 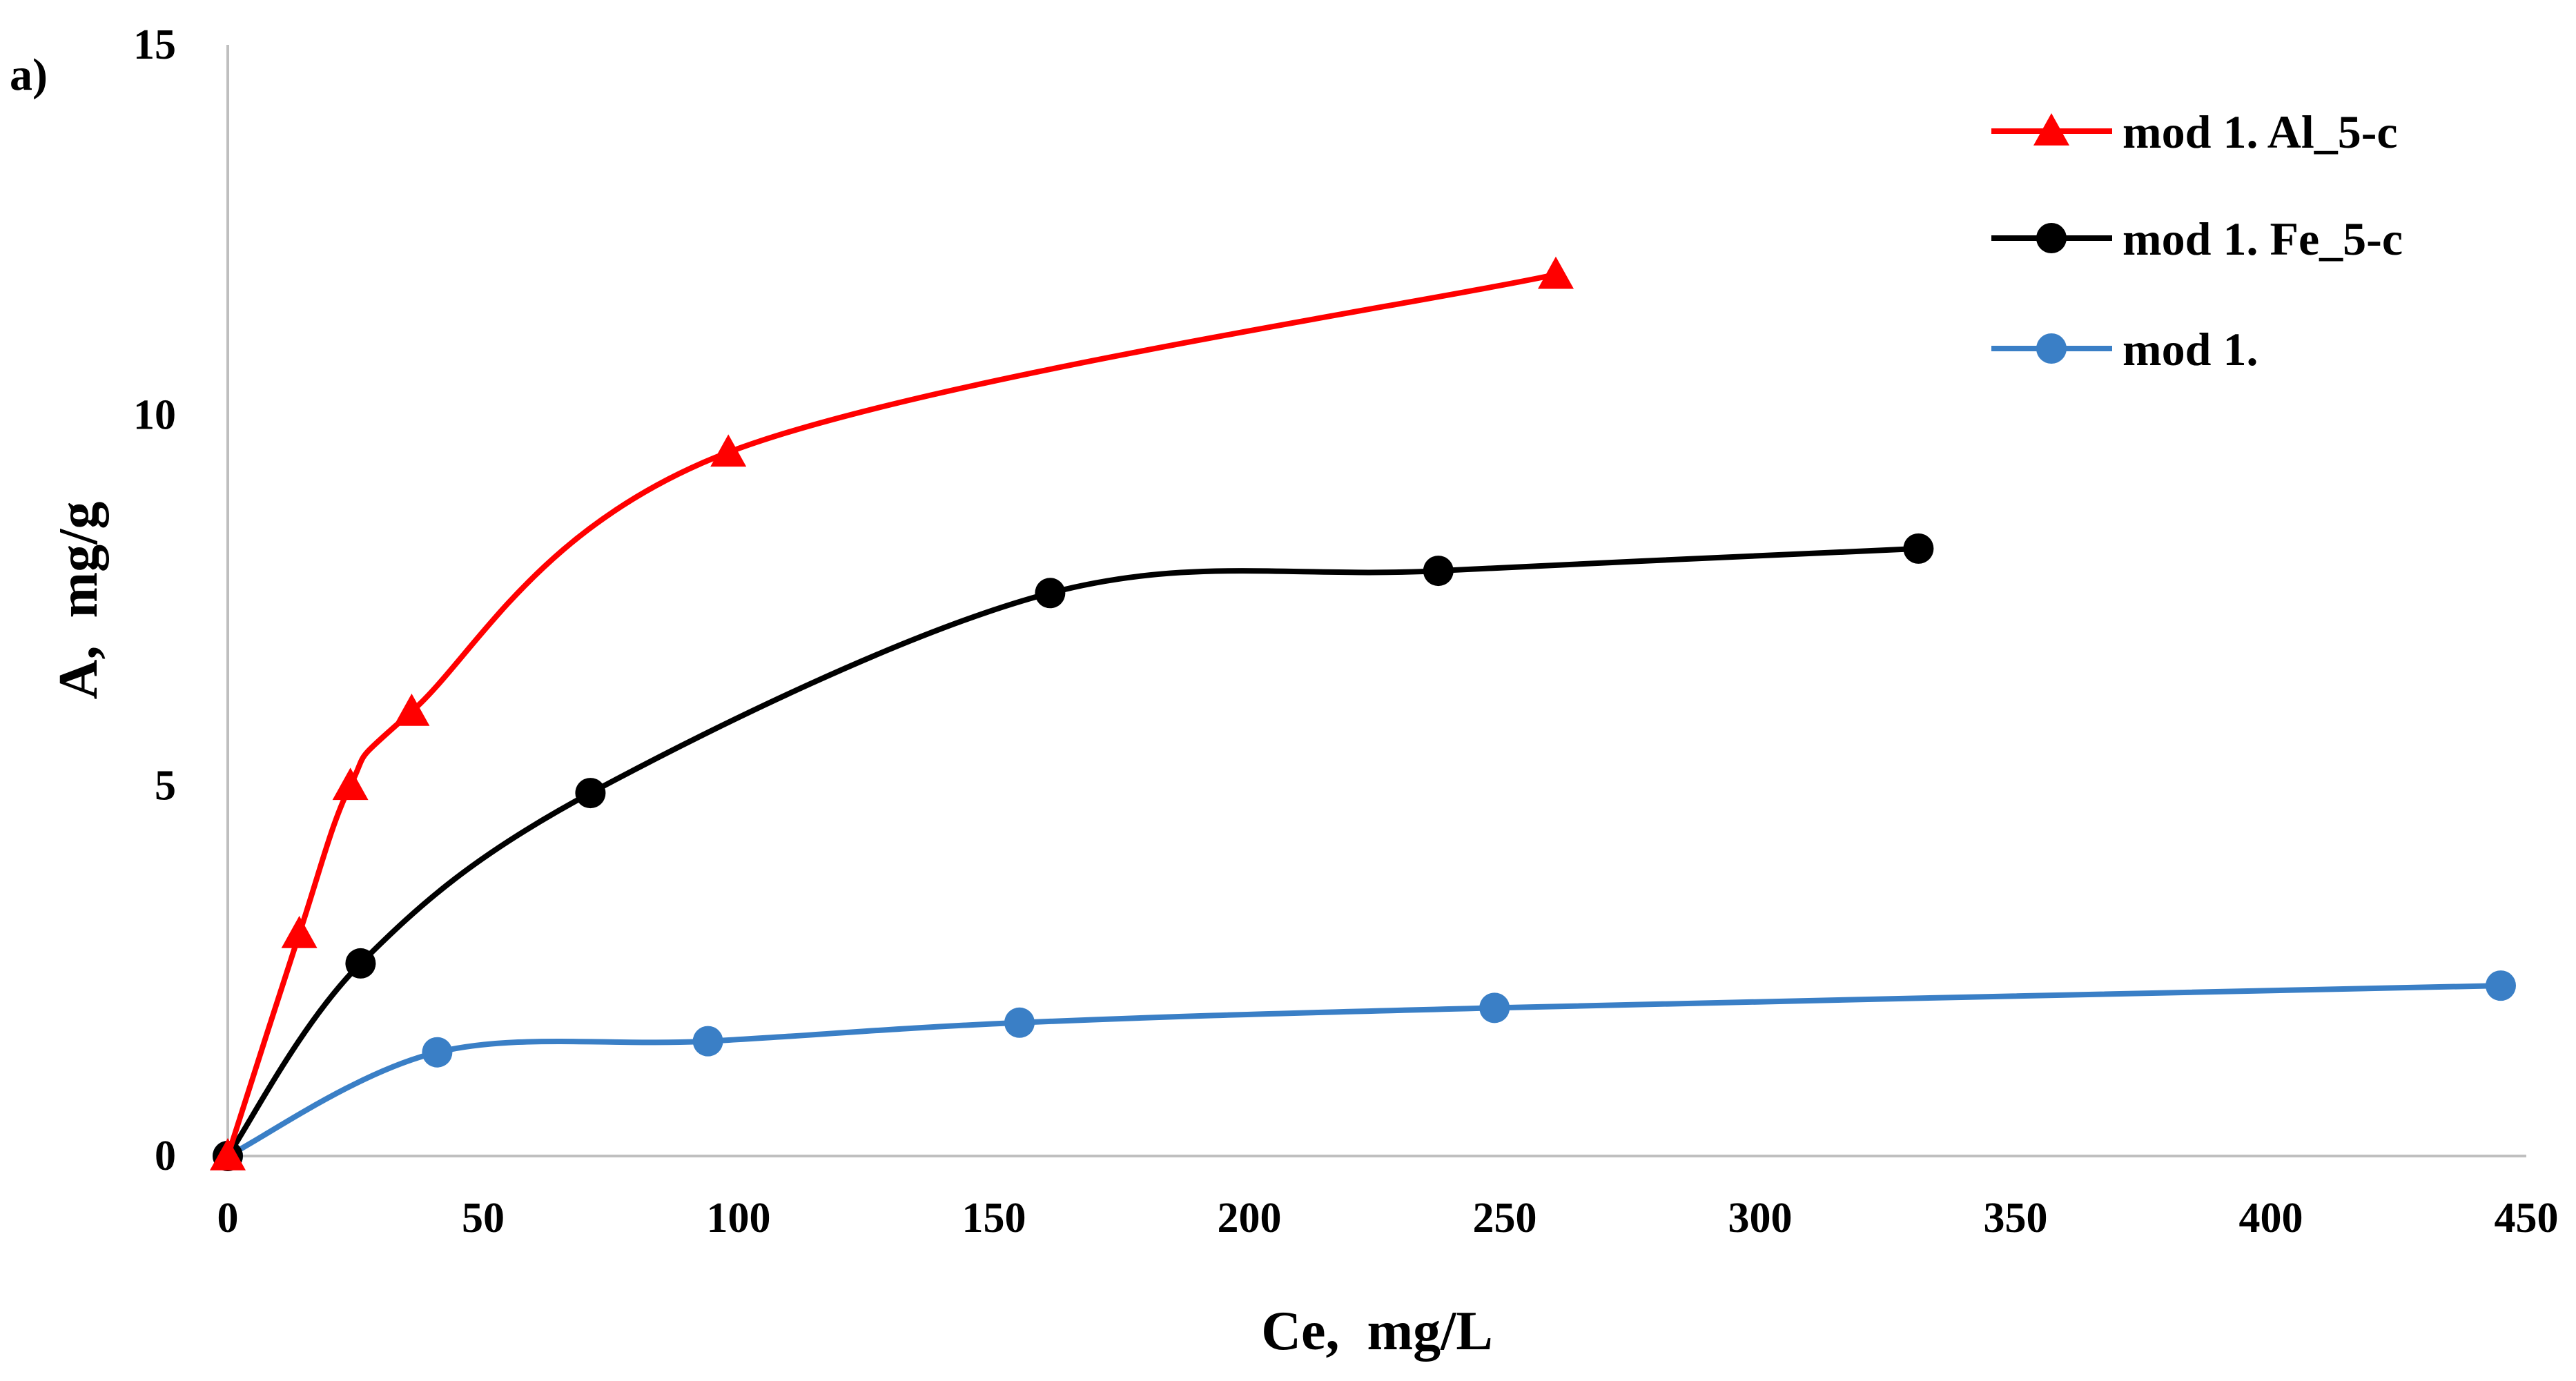 I want to click on x-tick-label: 0, so click(x=228, y=1218).